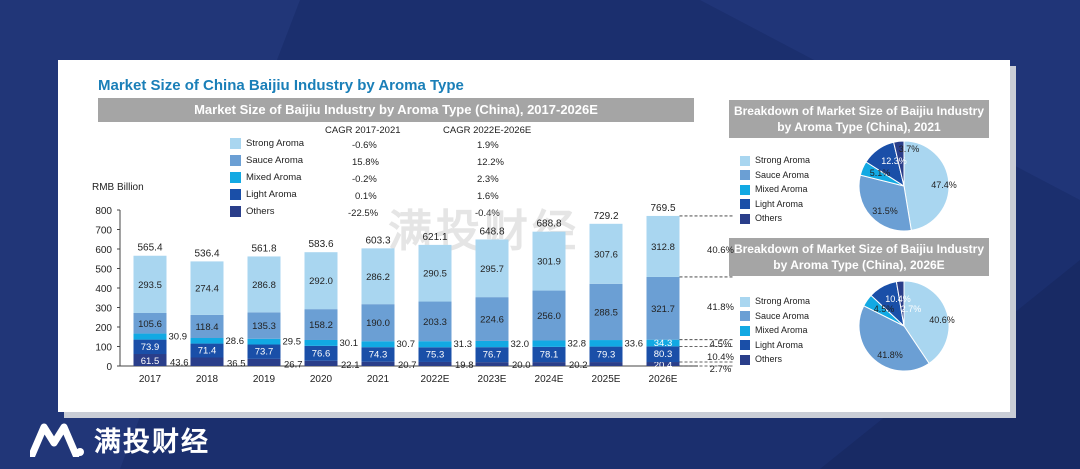 This screenshot has width=1080, height=469. What do you see at coordinates (320, 244) in the screenshot?
I see `bar-total-label: 583.6` at bounding box center [320, 244].